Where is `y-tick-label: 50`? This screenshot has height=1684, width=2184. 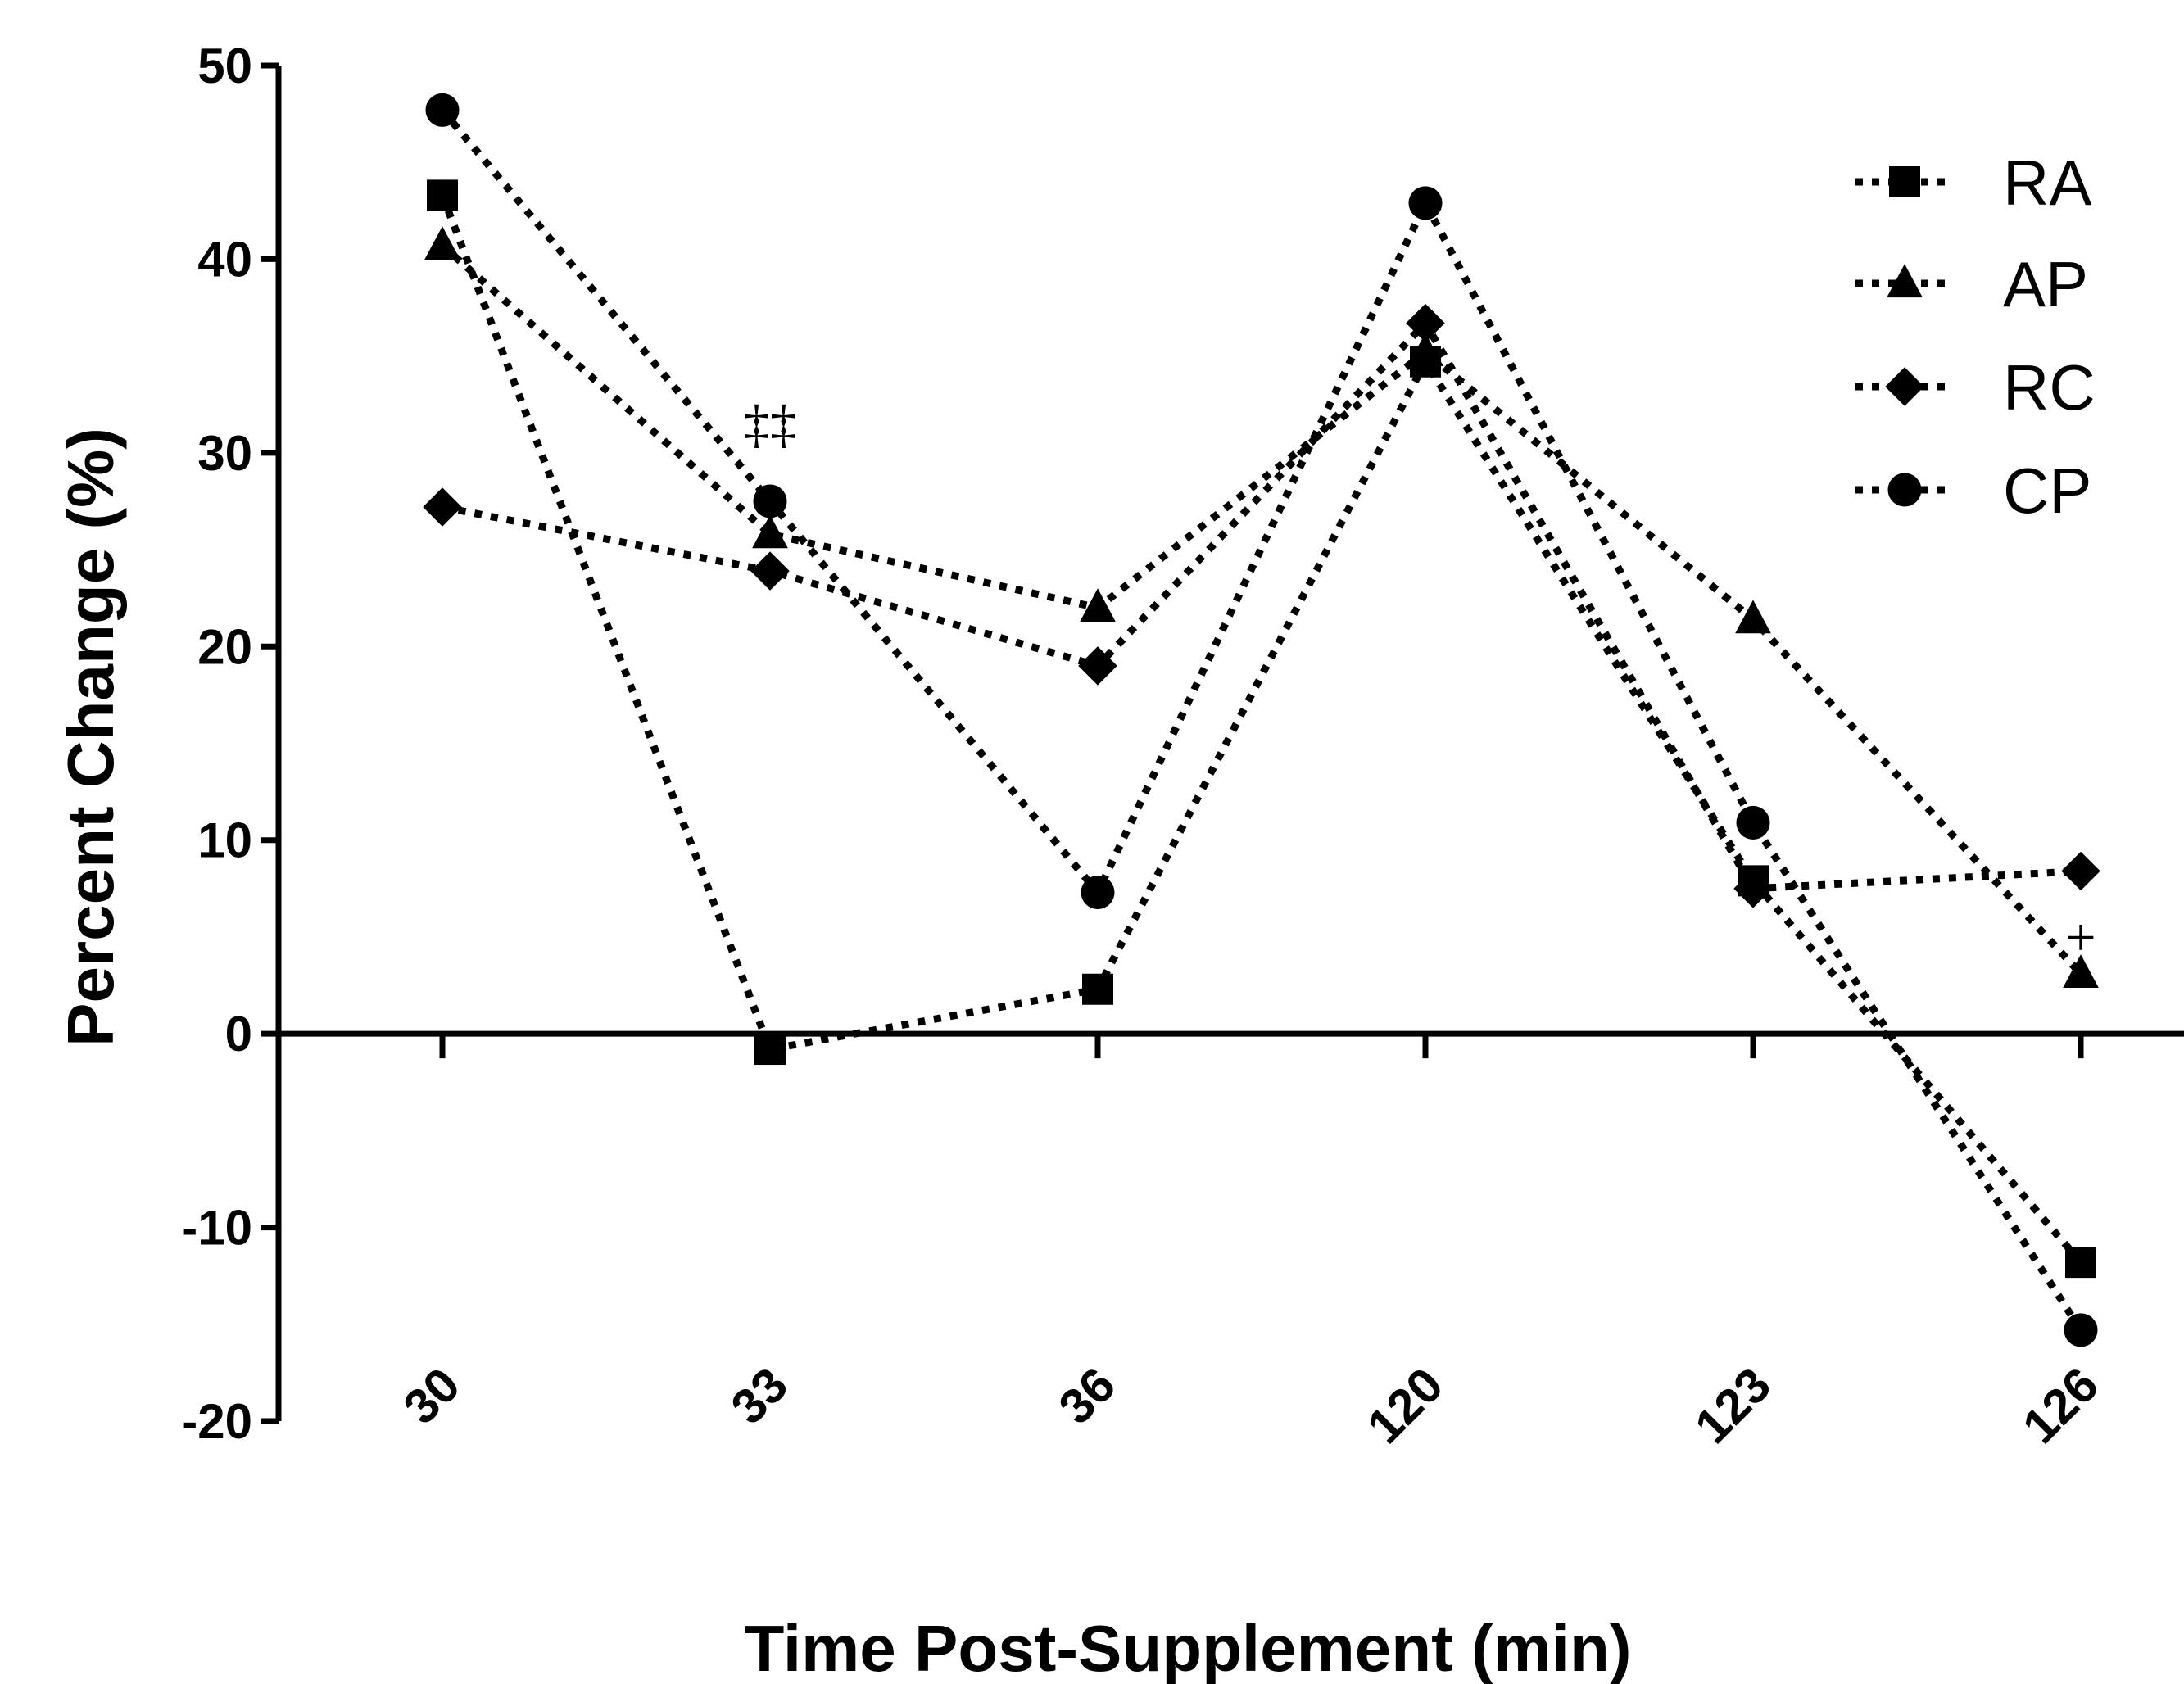 y-tick-label: 50 is located at coordinates (224, 65).